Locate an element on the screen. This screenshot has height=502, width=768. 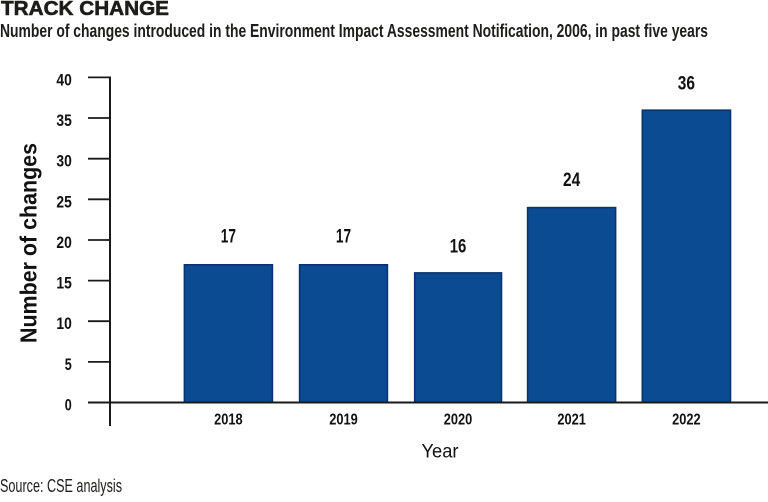
svg-text: 5 is located at coordinates (68, 365).